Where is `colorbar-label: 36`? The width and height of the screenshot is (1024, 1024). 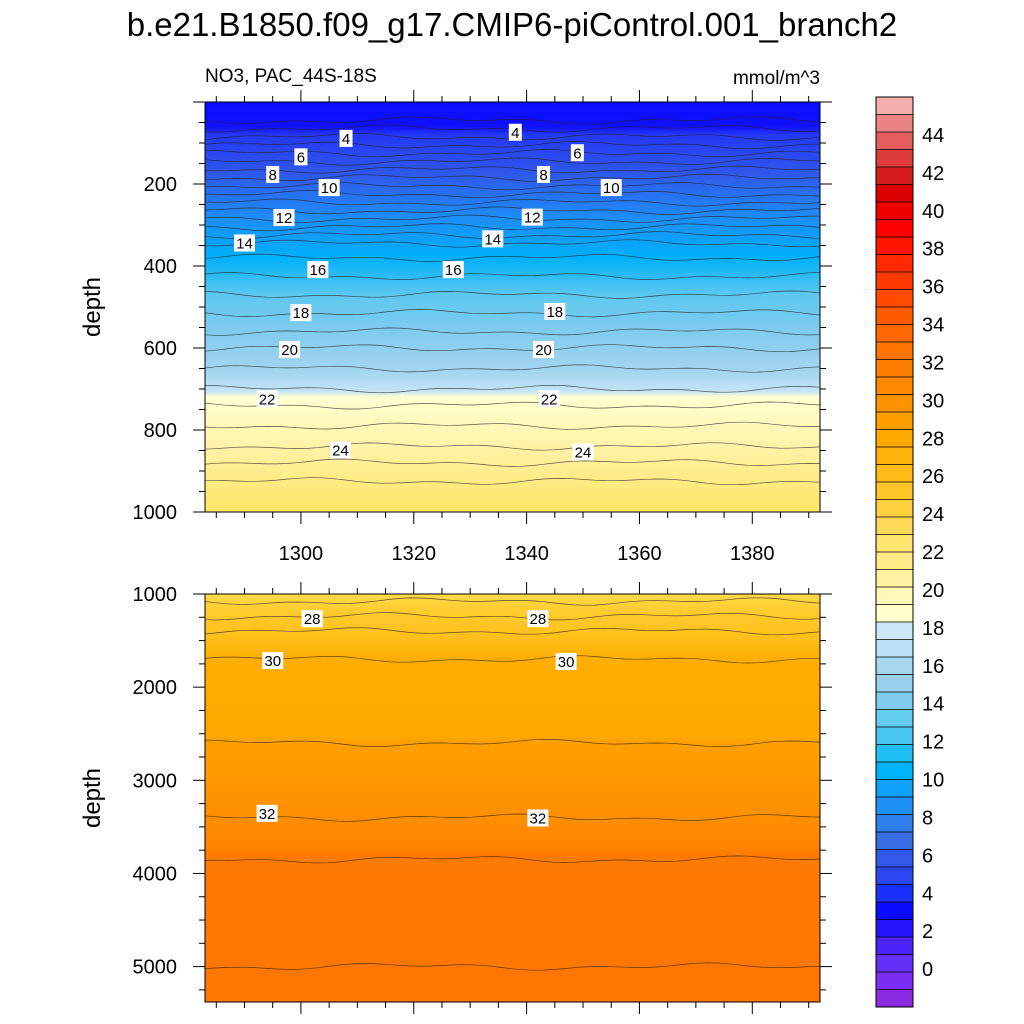 colorbar-label: 36 is located at coordinates (933, 288).